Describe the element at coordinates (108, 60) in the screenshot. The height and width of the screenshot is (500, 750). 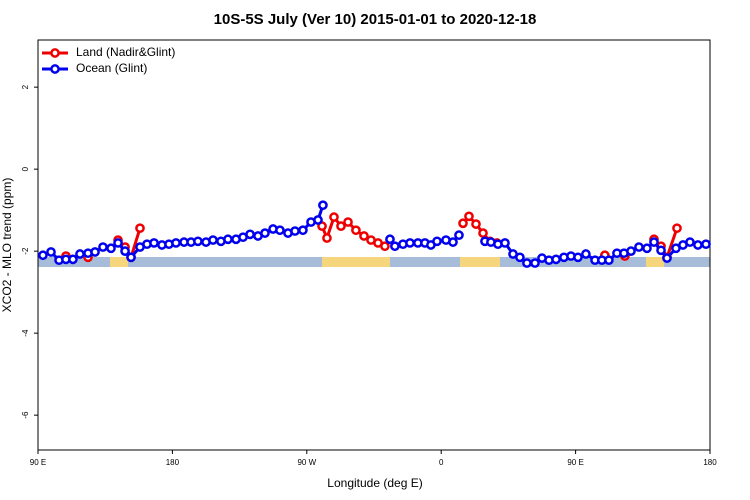
I see `legend: Land (Nadir&Glint) Ocean (Glint)` at that location.